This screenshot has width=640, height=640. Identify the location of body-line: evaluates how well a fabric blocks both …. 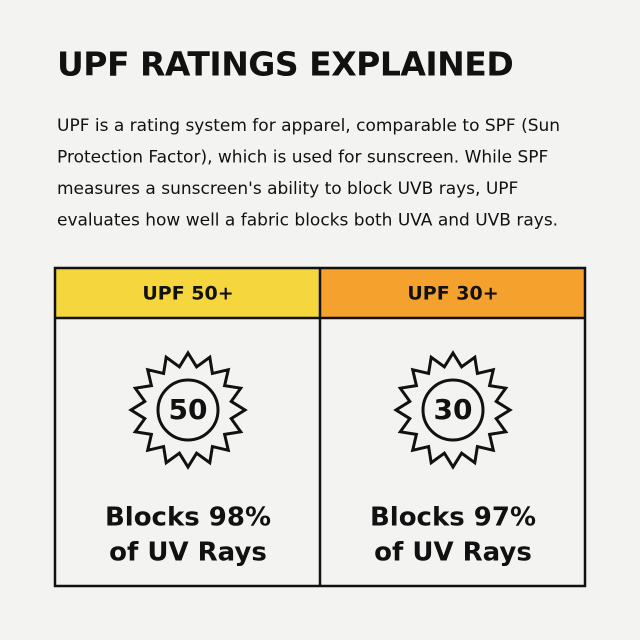
(307, 221).